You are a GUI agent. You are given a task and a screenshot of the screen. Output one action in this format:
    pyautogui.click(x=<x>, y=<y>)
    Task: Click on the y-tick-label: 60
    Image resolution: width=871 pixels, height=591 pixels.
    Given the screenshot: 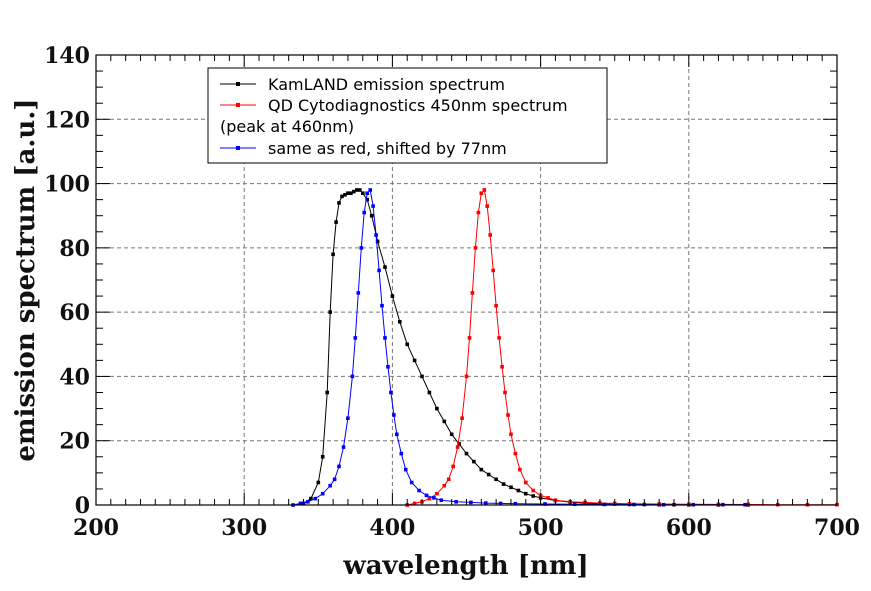 What is the action you would take?
    pyautogui.click(x=74, y=313)
    